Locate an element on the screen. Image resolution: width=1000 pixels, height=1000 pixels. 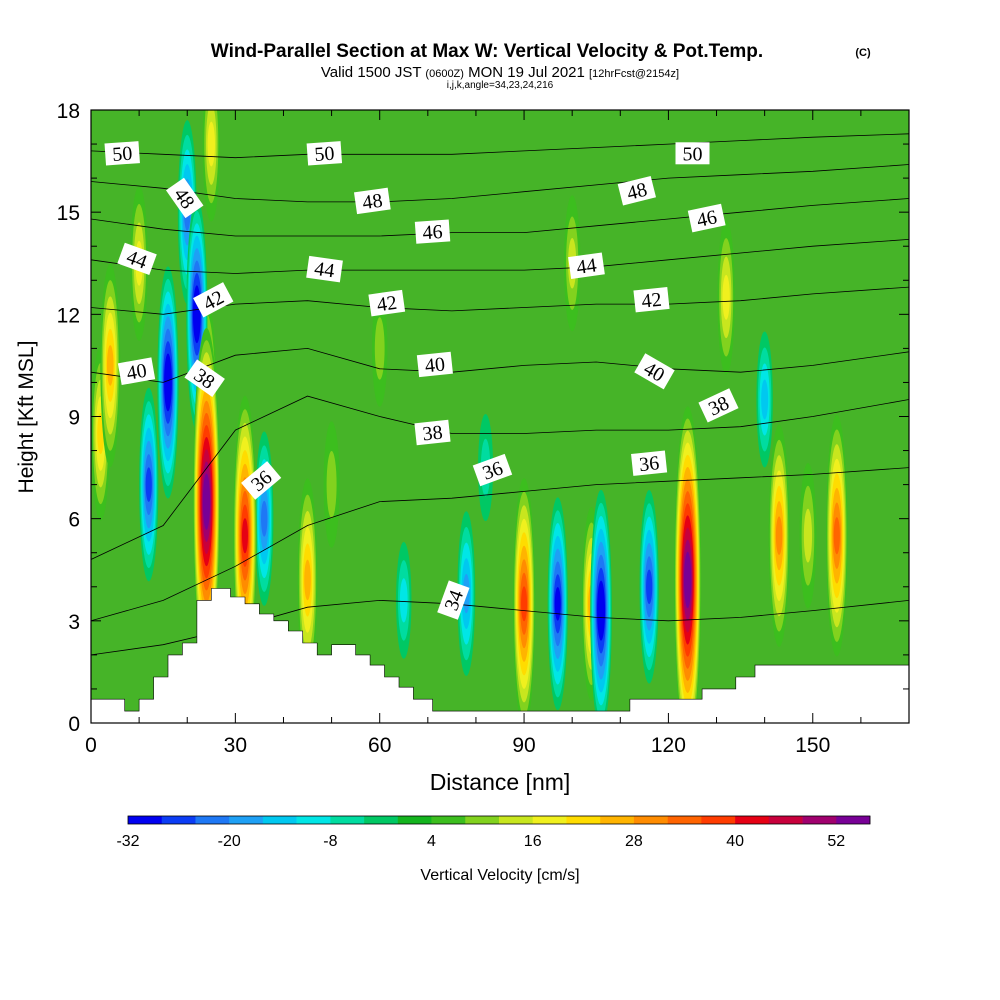
colorbar-tick-label: 28 is located at coordinates (634, 841).